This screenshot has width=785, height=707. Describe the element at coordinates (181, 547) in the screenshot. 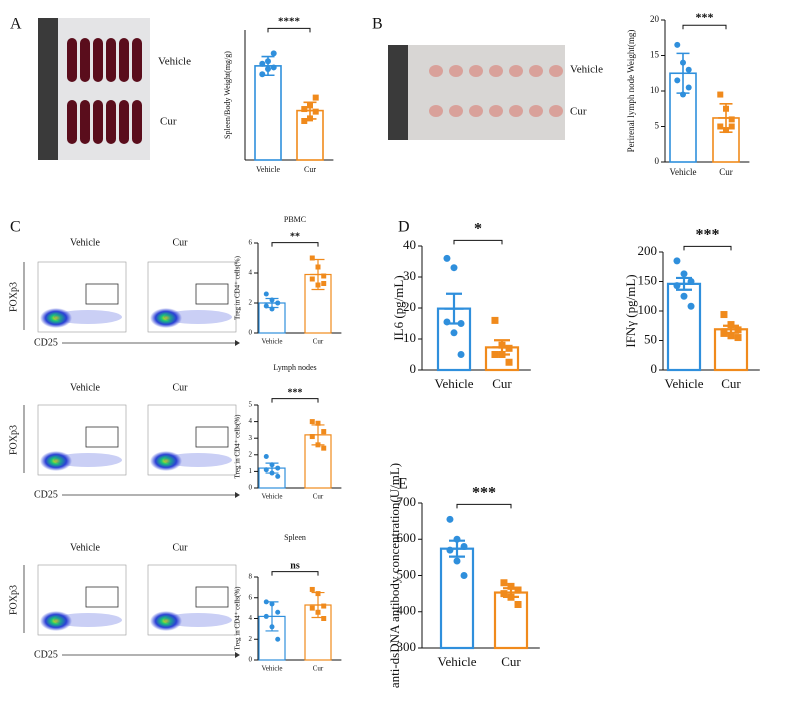

I see `flow-title: Cur` at that location.